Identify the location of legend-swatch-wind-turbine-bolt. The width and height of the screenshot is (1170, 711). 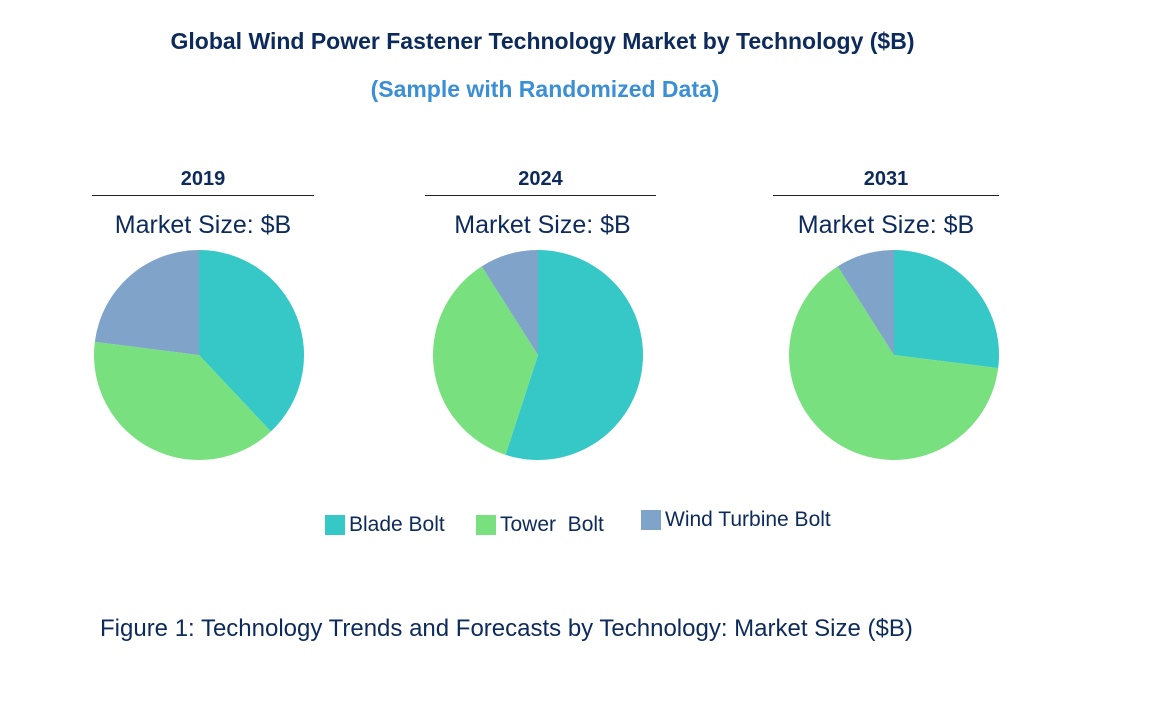
(651, 520).